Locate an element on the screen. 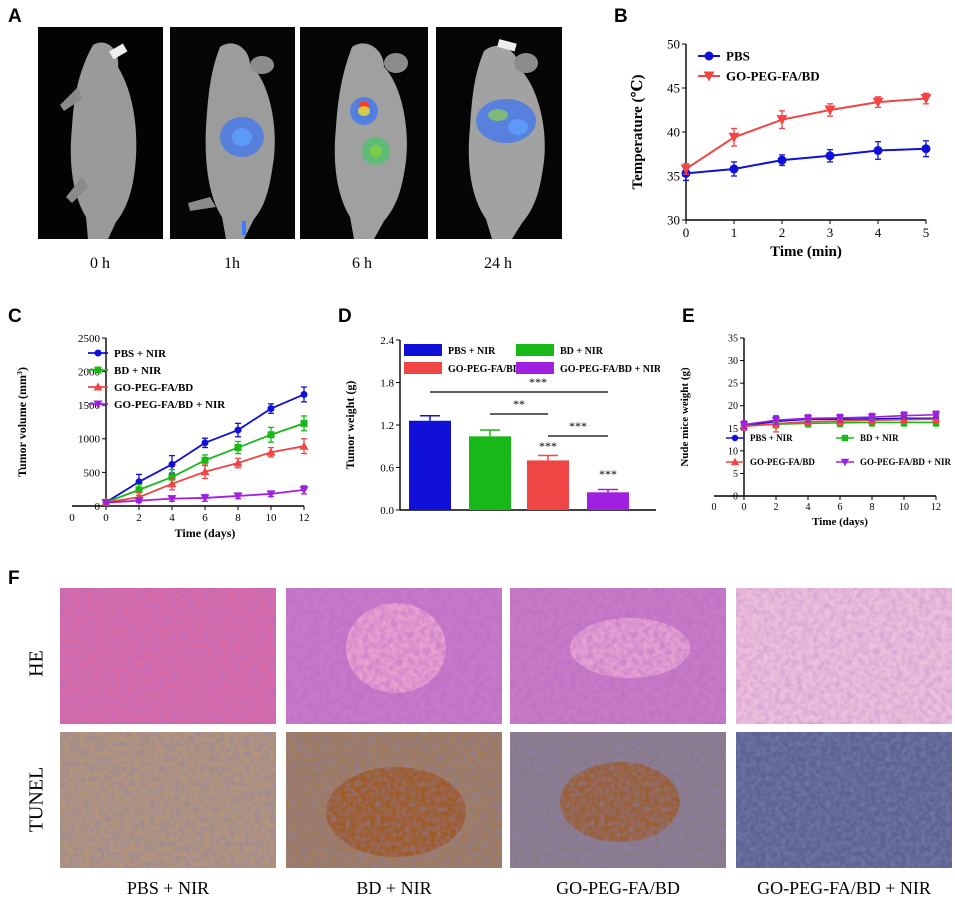 The width and height of the screenshot is (955, 904). y-tick-label: 50 is located at coordinates (673, 44).